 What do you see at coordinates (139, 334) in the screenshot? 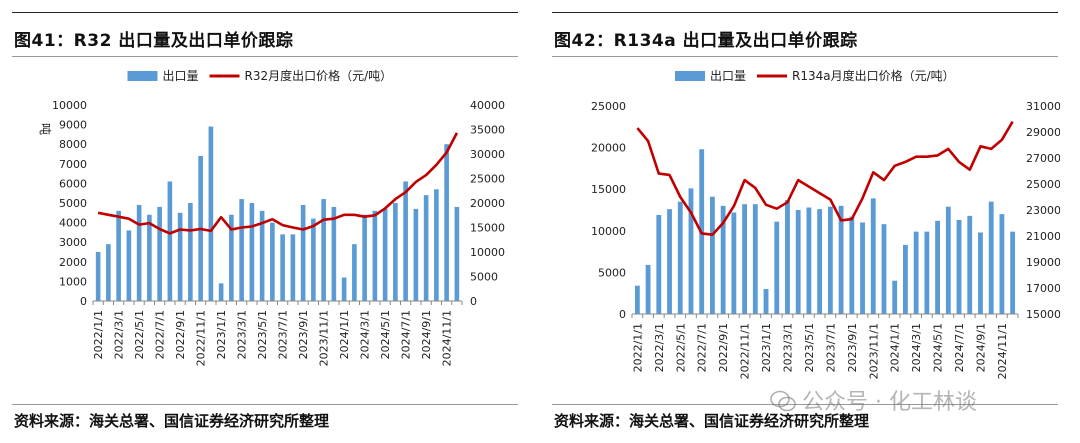
I see `x-tick-label: 2022/5/1` at bounding box center [139, 334].